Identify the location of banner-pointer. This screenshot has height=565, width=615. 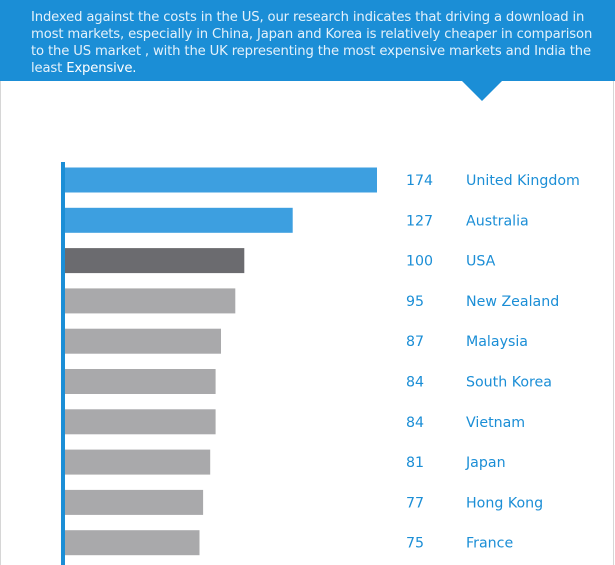
(482, 90).